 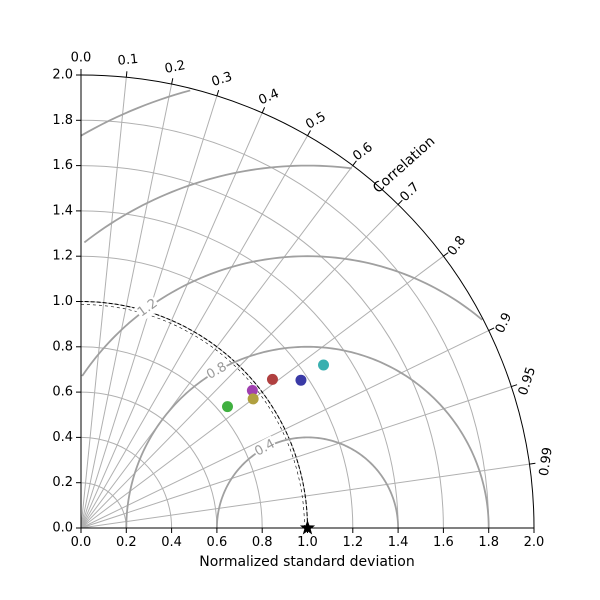 What do you see at coordinates (306, 562) in the screenshot?
I see `x-axis-label: Normalized standard deviation` at bounding box center [306, 562].